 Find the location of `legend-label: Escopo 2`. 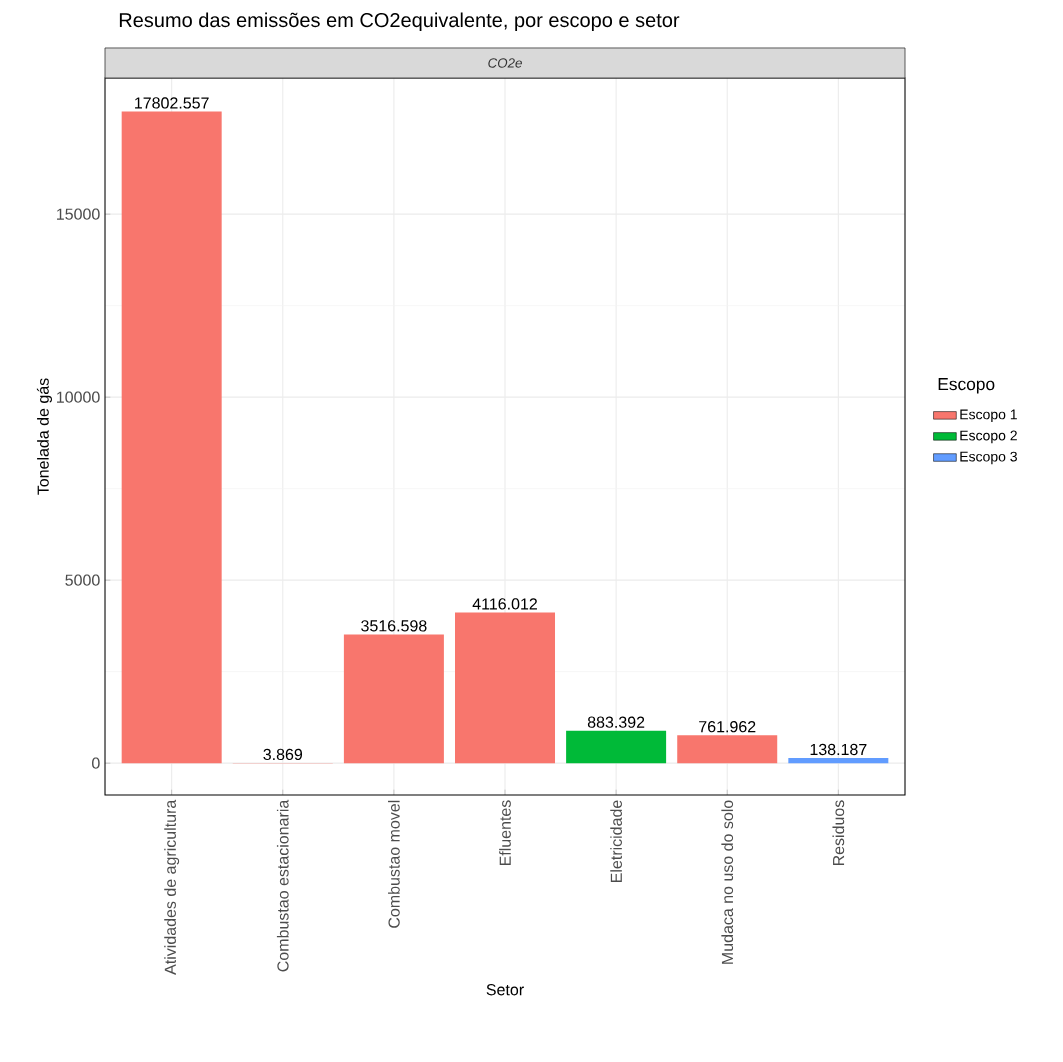

legend-label: Escopo 2 is located at coordinates (988, 437).